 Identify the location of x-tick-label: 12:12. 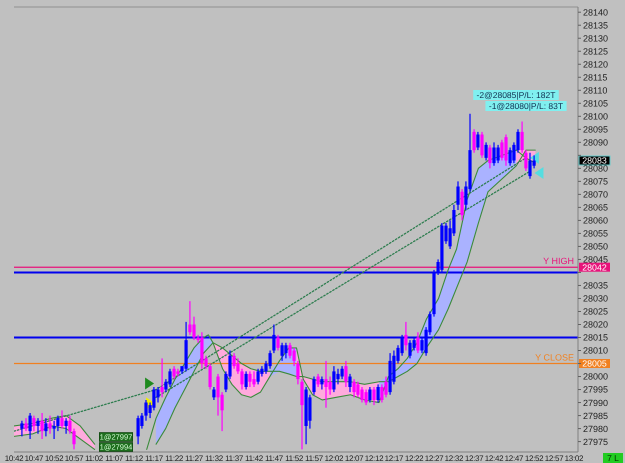
(374, 458).